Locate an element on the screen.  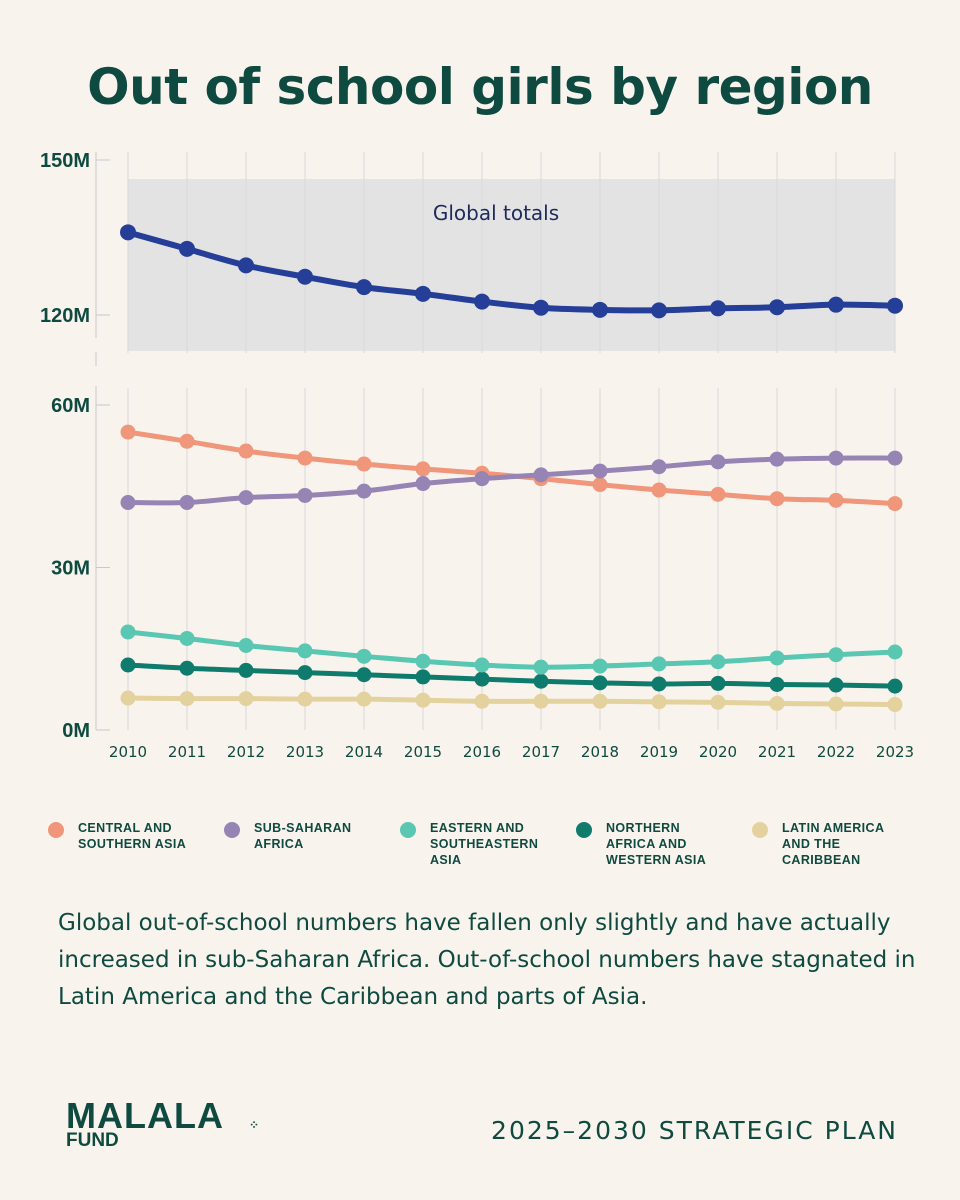
logo-subtitle: FUND is located at coordinates (92, 1140).